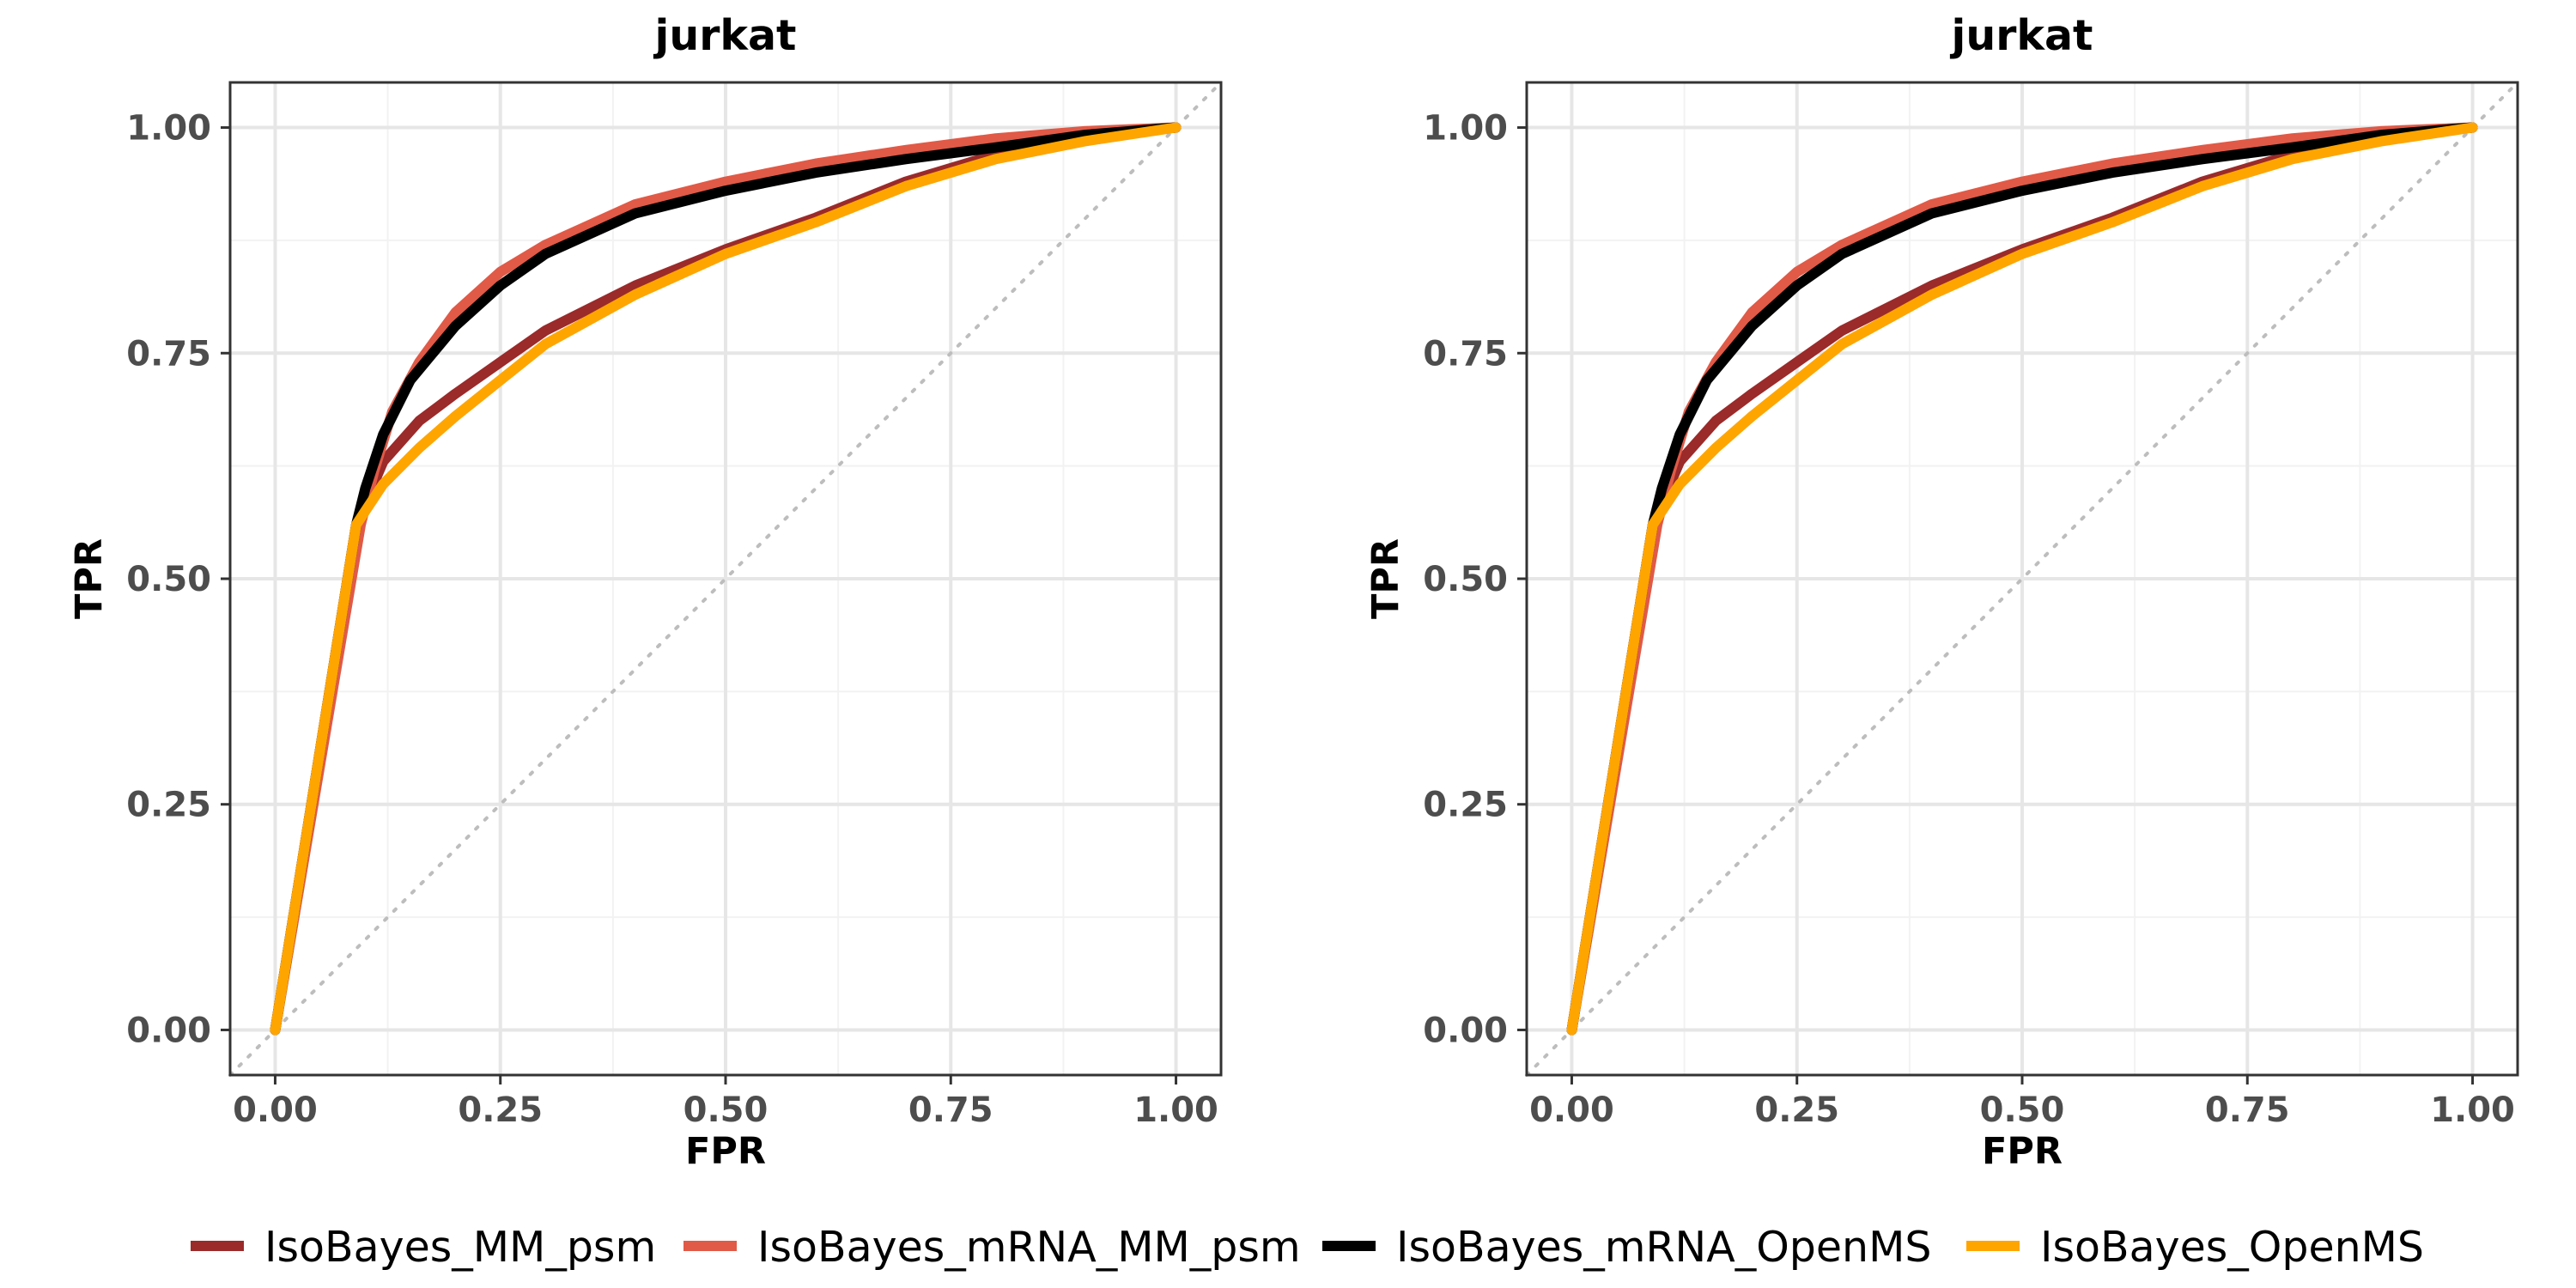  Describe the element at coordinates (2232, 1247) in the screenshot. I see `legend-label: IsoBayes_OpenMS` at that location.